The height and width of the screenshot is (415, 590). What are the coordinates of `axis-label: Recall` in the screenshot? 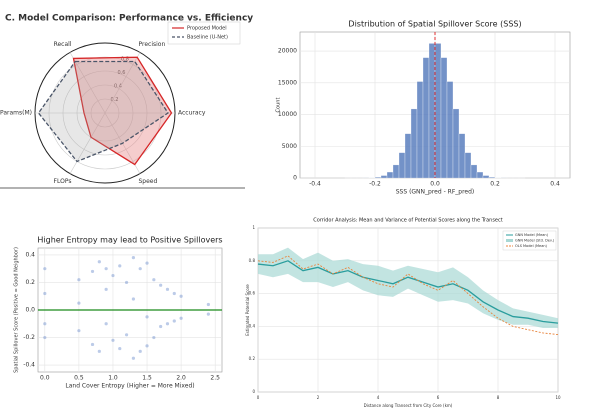 It's located at (63, 44).